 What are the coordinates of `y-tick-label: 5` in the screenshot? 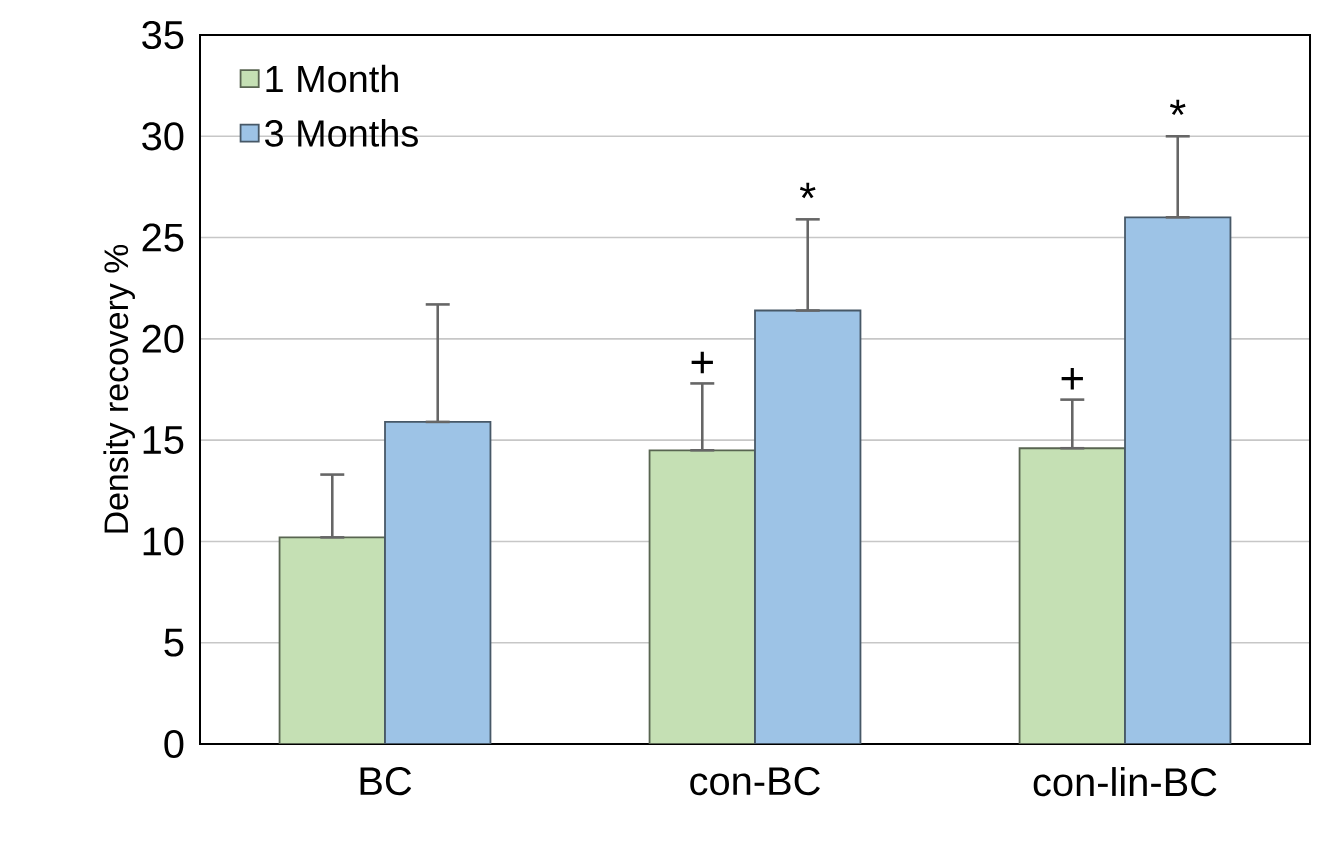 It's located at (174, 642).